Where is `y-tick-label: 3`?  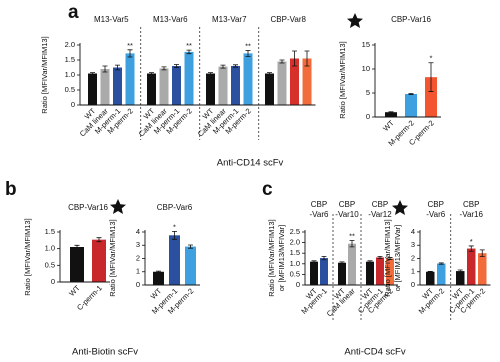 y-tick-label: 3 is located at coordinates (413, 244).